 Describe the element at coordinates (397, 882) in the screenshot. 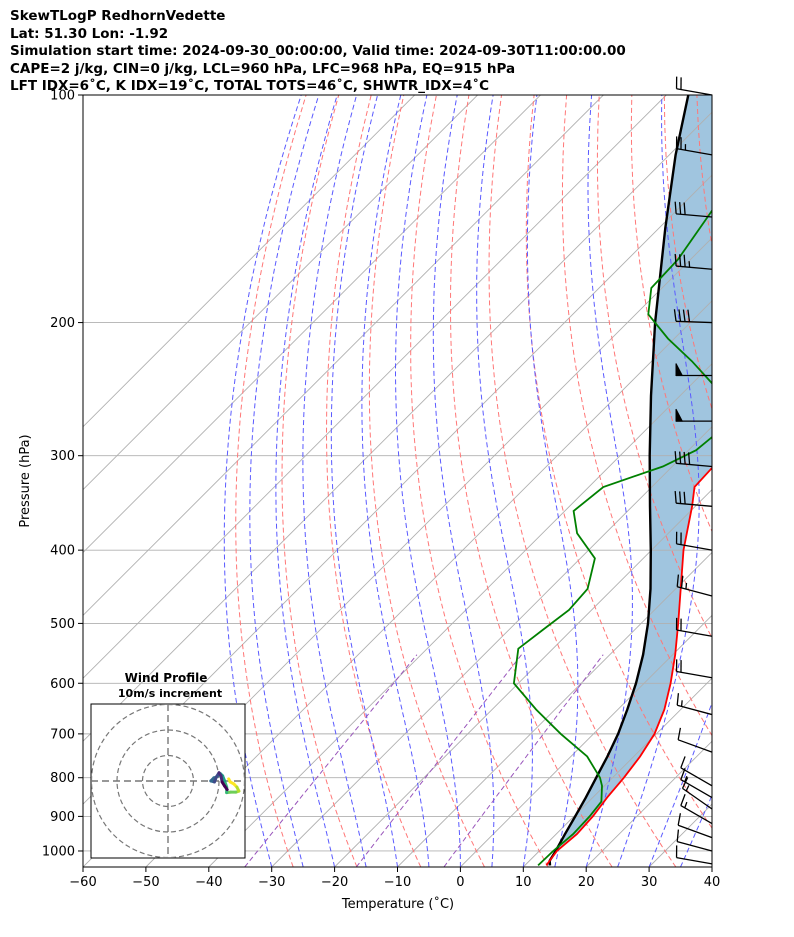

I see `x-tick-label: −10` at that location.